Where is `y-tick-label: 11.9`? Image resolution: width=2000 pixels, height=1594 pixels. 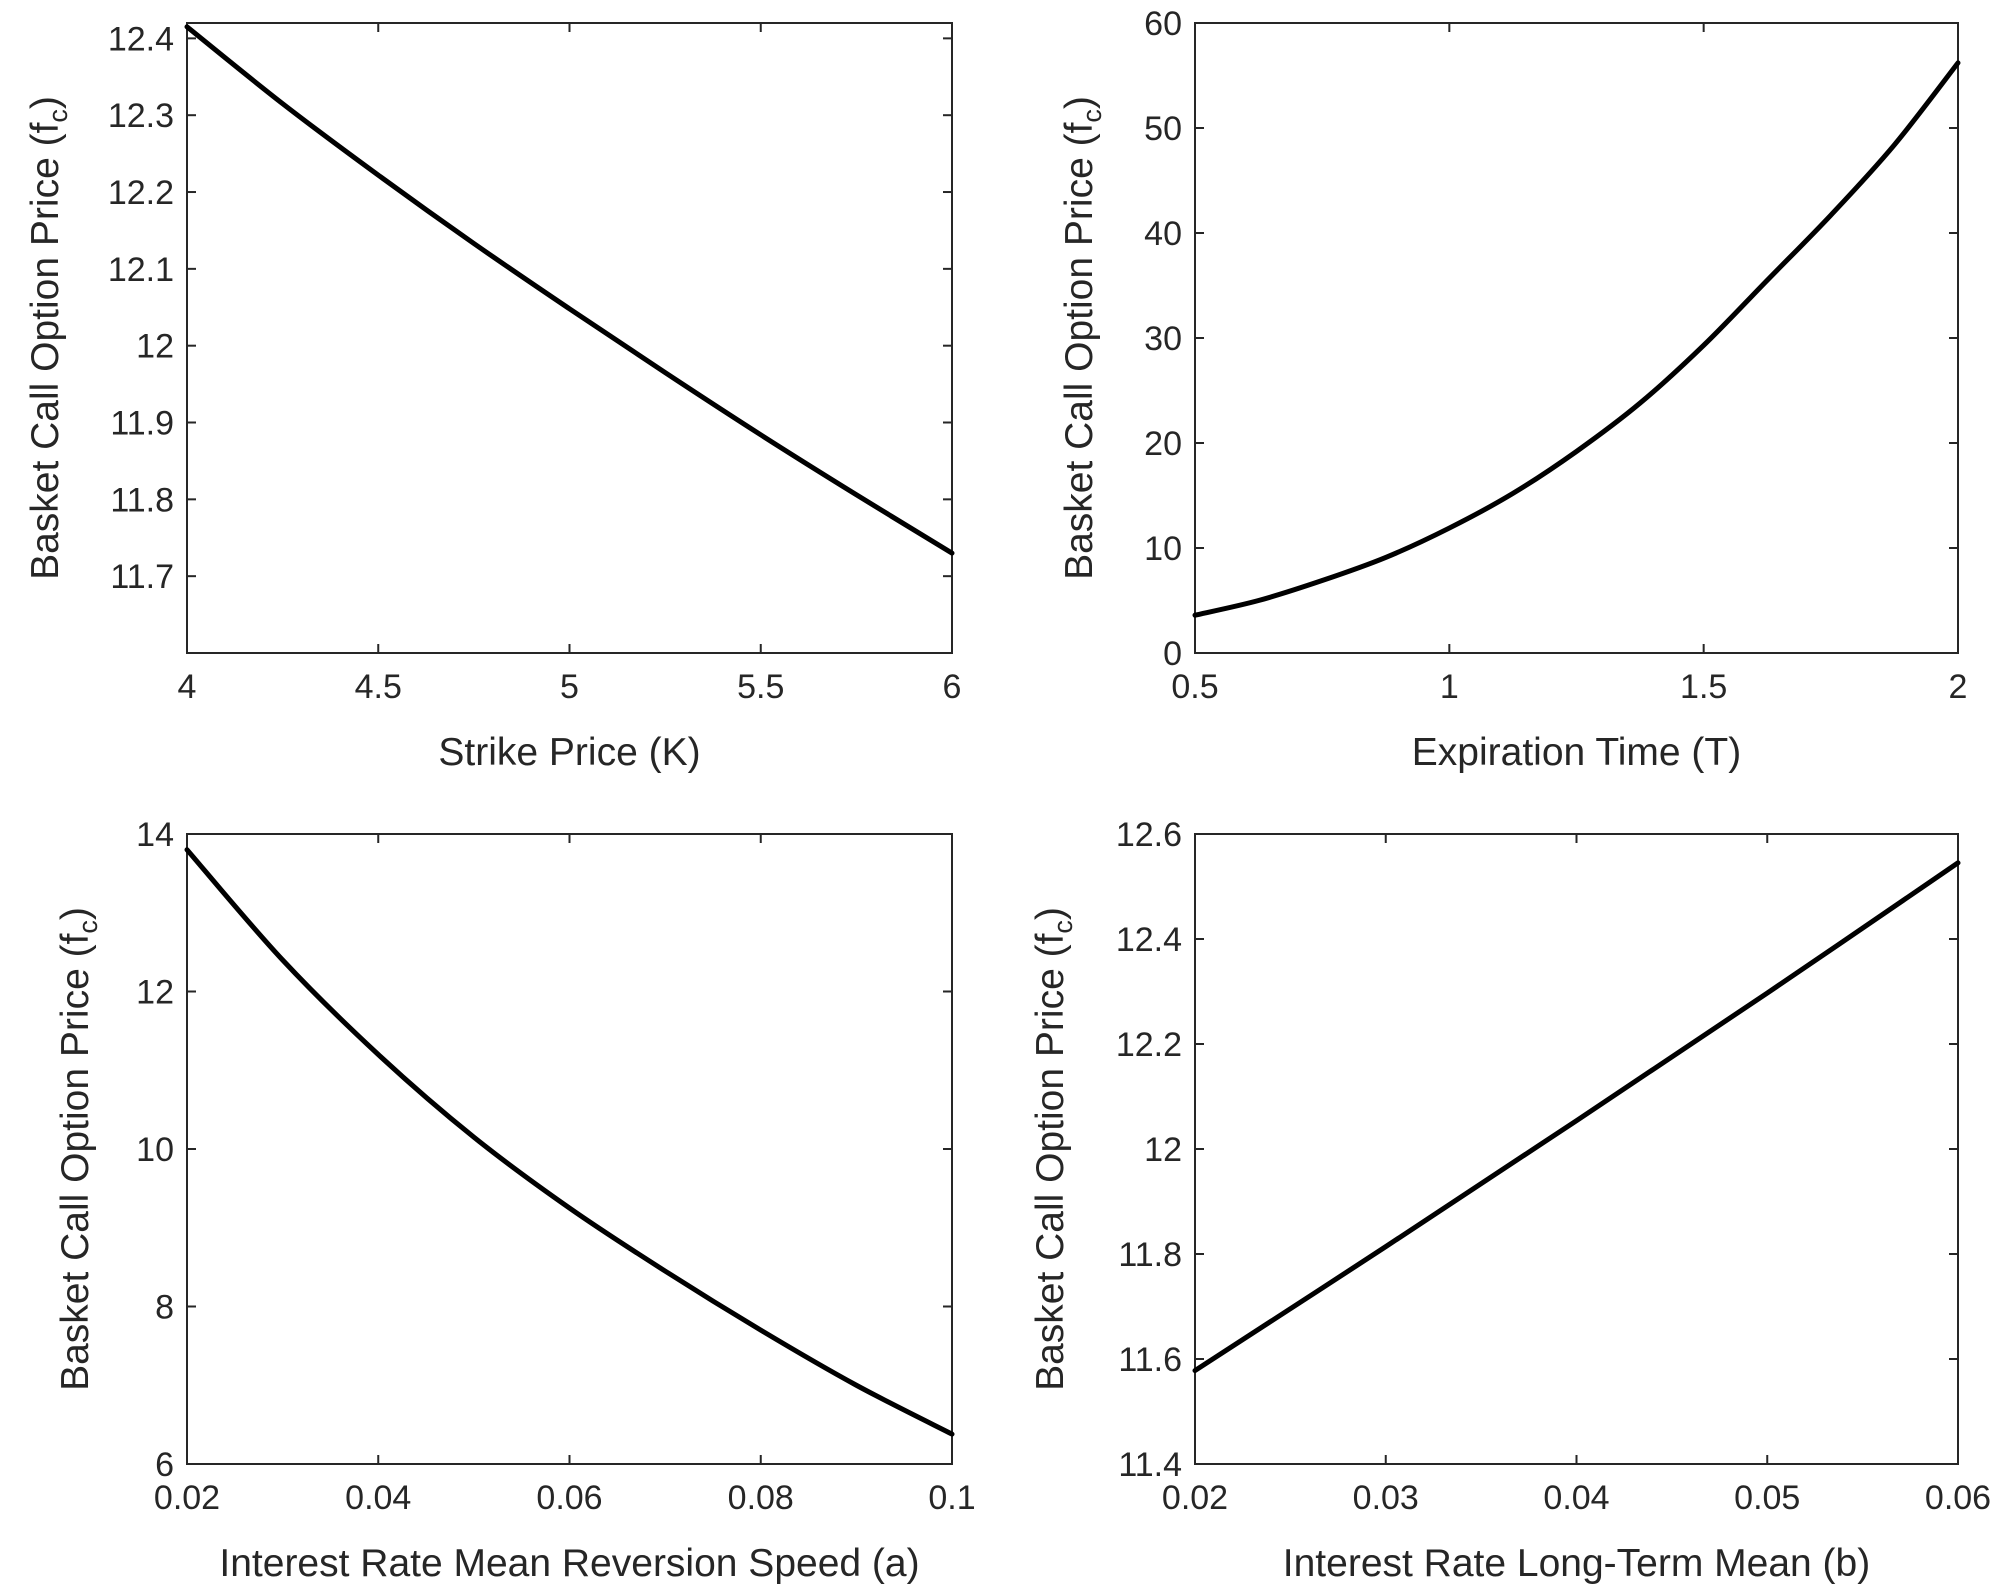
y-tick-label: 11.9 is located at coordinates (142, 424).